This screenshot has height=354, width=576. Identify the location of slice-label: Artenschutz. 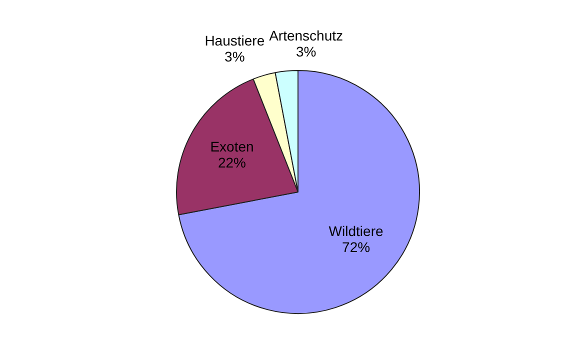
(306, 35).